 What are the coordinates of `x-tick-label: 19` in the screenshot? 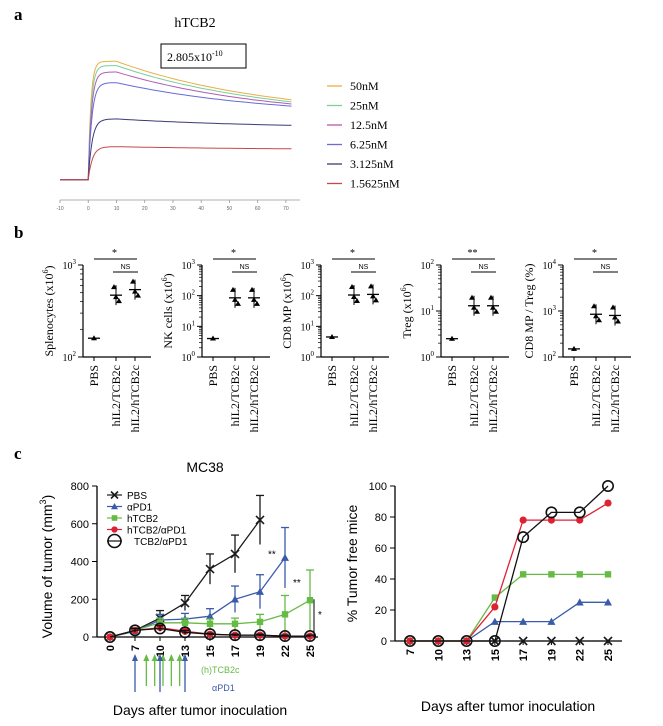 It's located at (261, 651).